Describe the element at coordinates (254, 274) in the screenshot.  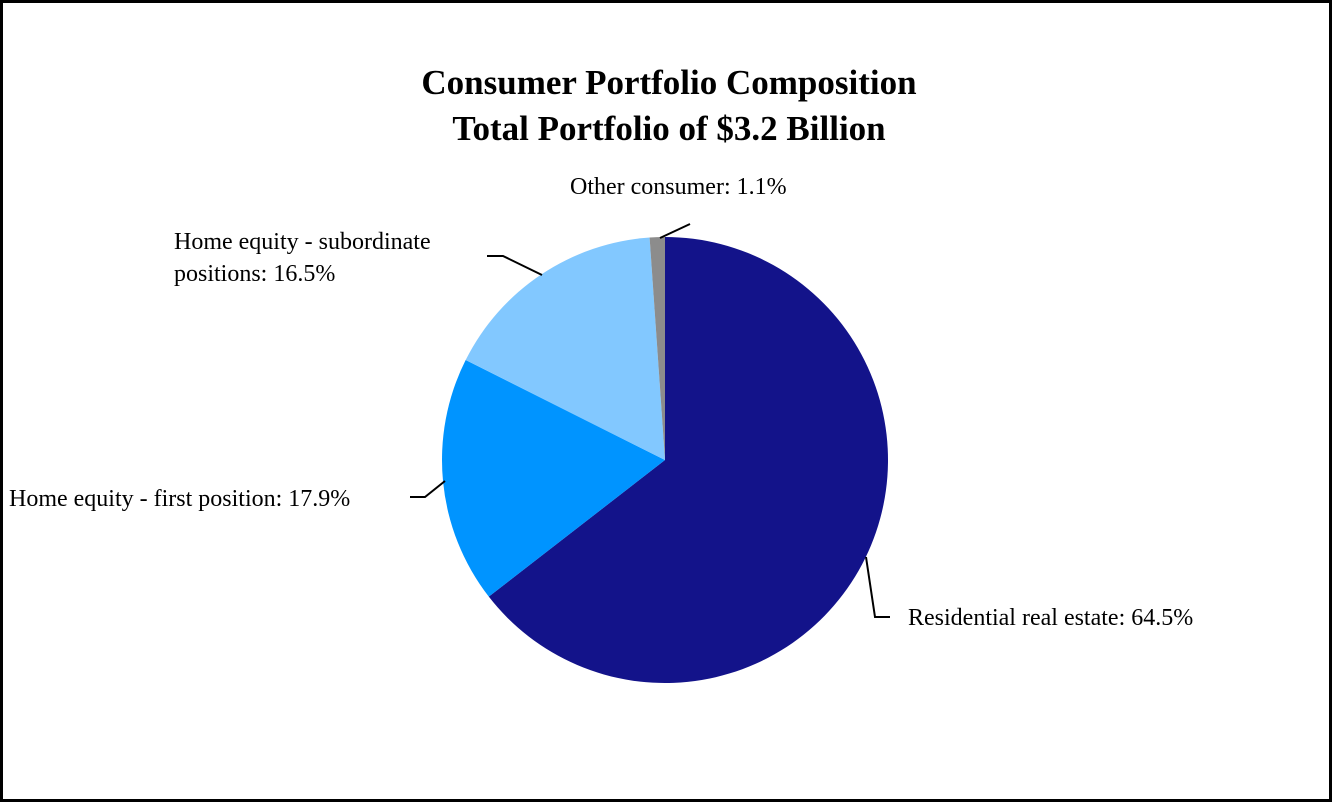
I see `slice-label-subordinate-line-2: positions: 16.5%` at that location.